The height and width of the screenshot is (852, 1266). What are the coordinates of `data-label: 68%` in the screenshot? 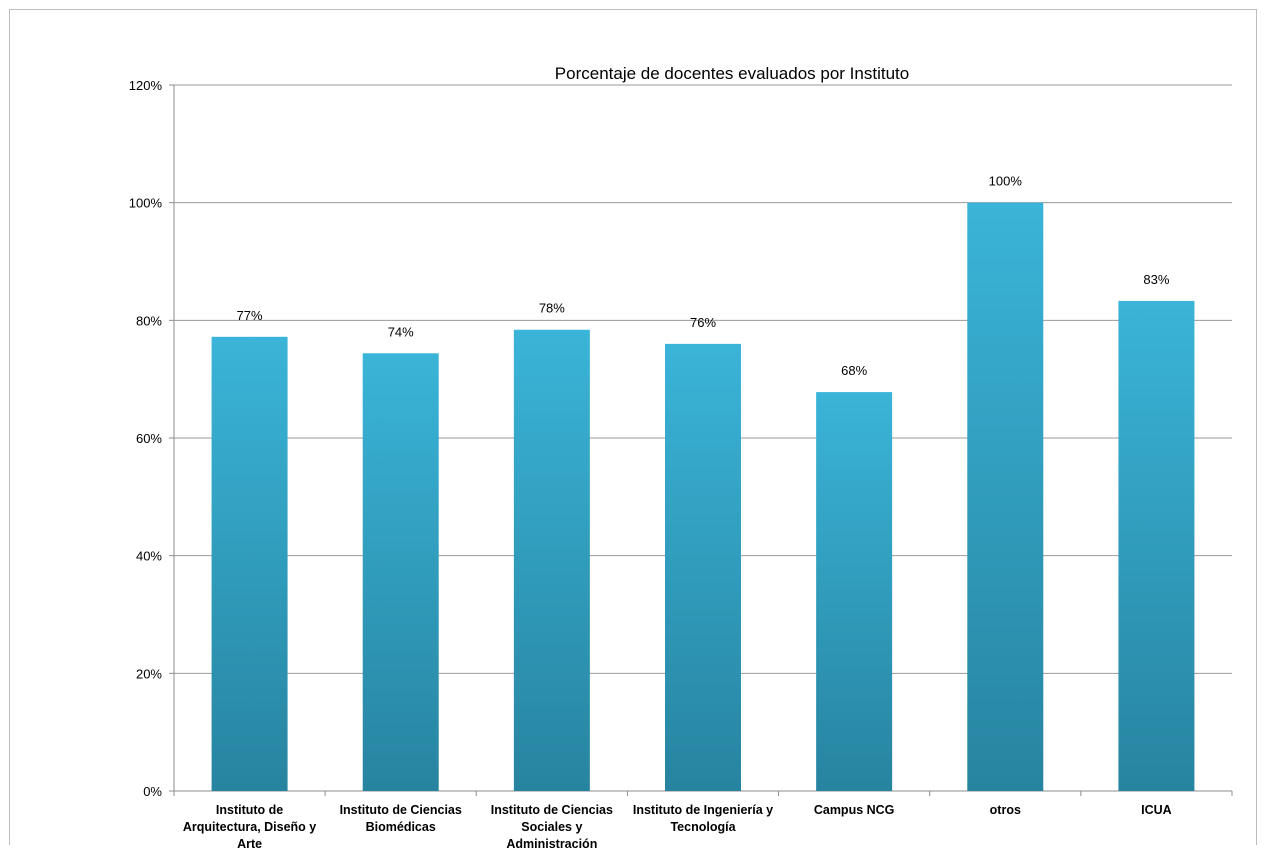 It's located at (854, 370).